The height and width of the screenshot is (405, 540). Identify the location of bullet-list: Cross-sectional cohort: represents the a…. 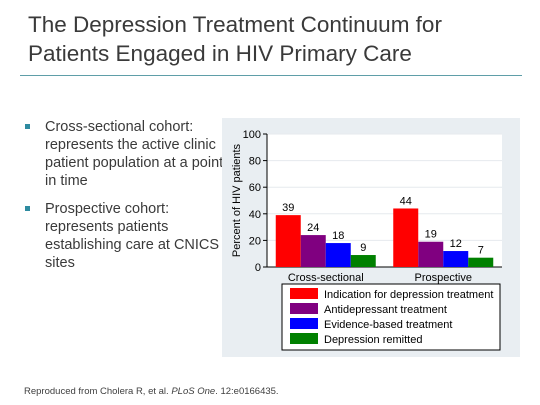
(125, 200).